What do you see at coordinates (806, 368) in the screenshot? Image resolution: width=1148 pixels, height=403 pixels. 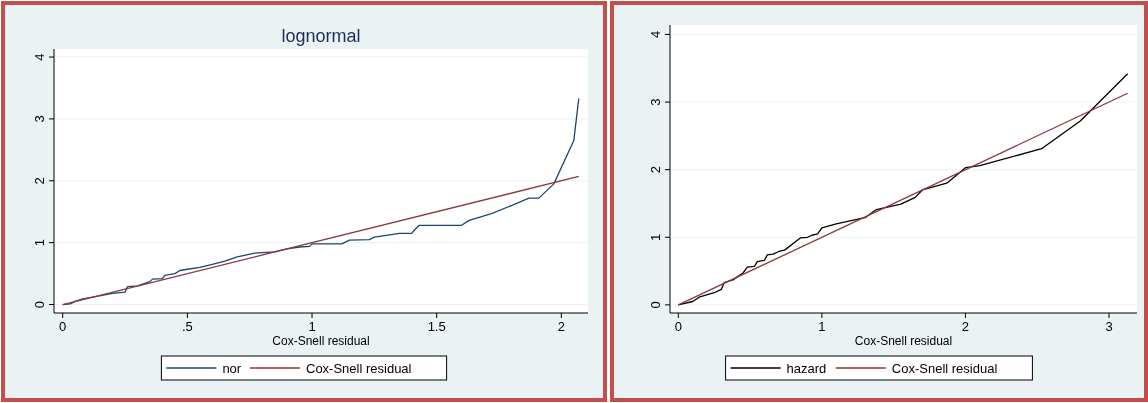 I see `legend-label: hazard` at bounding box center [806, 368].